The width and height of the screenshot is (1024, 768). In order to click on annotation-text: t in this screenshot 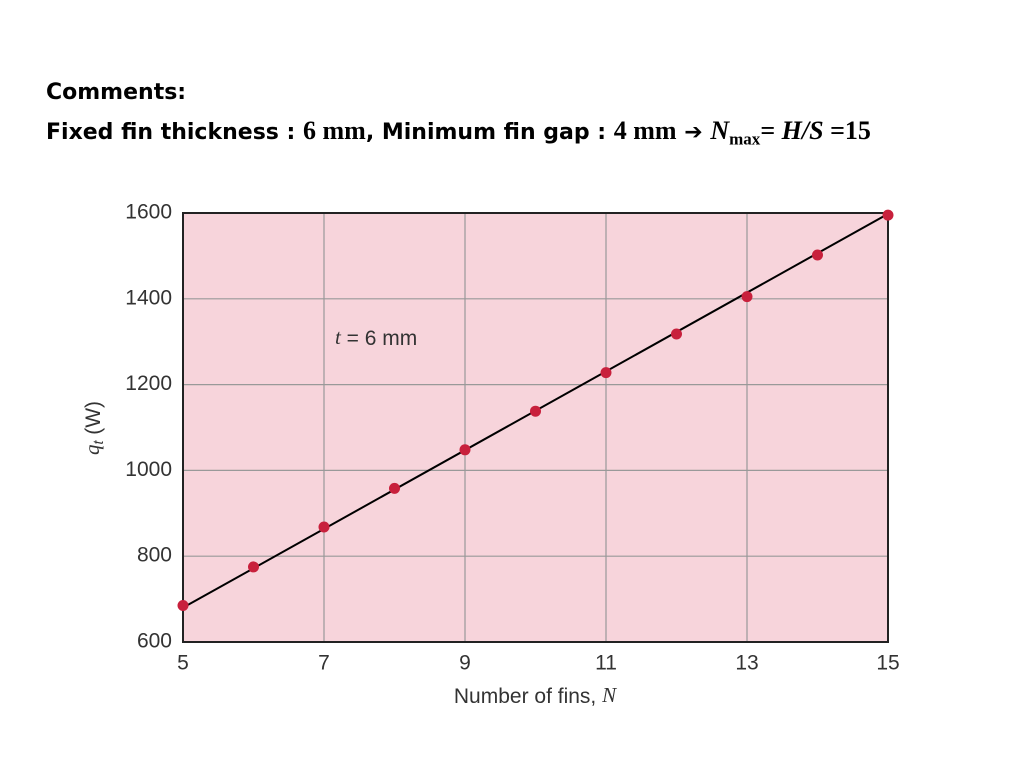, I will do `click(338, 337)`.